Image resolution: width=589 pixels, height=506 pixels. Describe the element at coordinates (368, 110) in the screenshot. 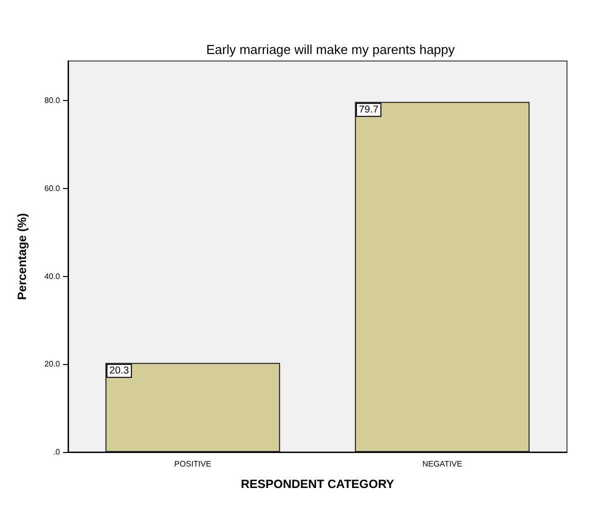

I see `data-label: 79.7` at that location.